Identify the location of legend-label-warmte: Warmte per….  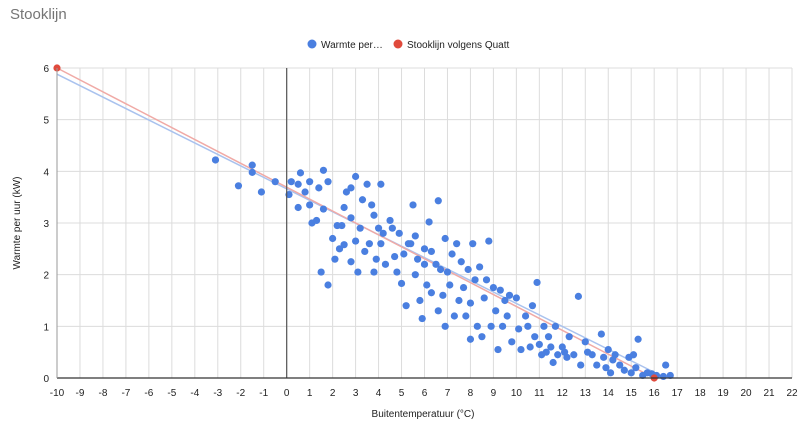
(352, 45).